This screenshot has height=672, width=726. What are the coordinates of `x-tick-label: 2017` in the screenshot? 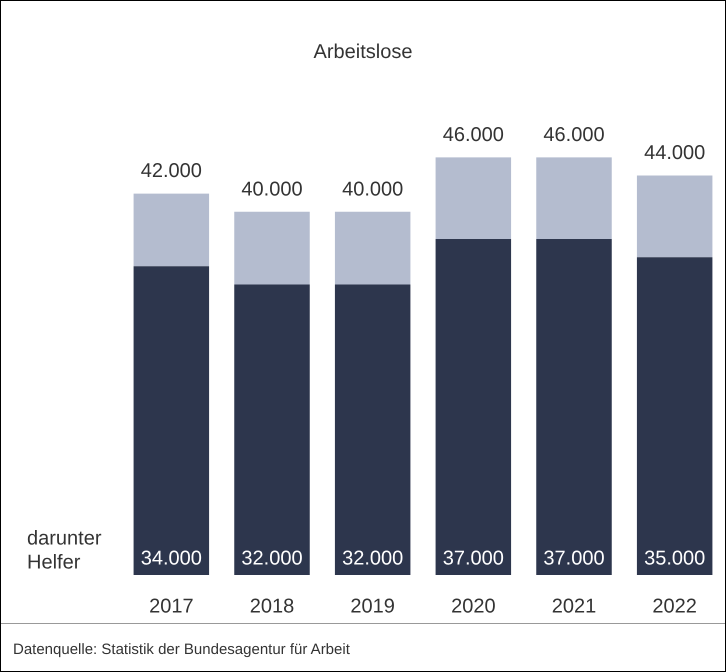 It's located at (171, 607).